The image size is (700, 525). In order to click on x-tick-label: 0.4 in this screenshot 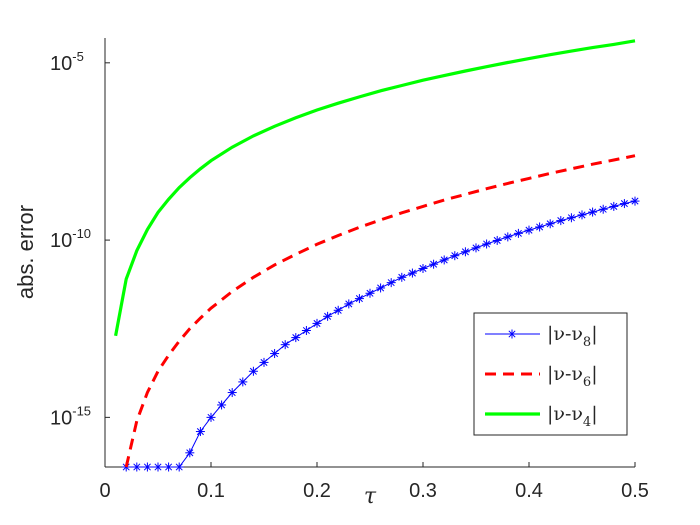, I will do `click(529, 491)`.